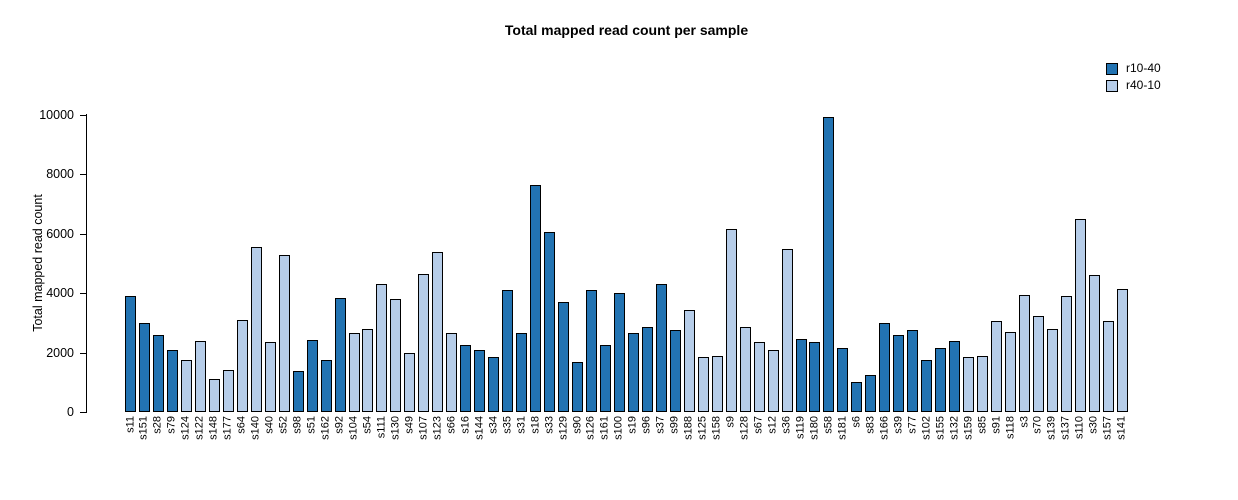 The width and height of the screenshot is (1238, 500). Describe the element at coordinates (86, 263) in the screenshot. I see `y-axis-line` at that location.